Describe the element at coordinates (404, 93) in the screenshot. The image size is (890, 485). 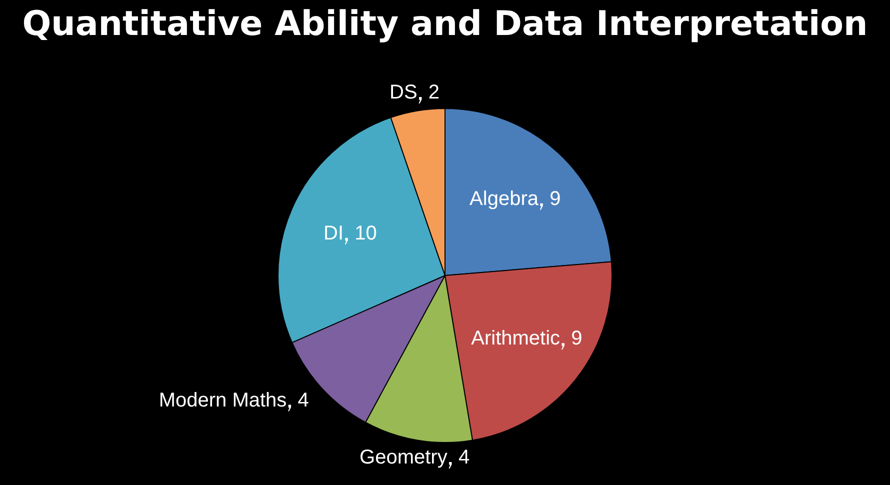
I see `slice-label: DS` at that location.